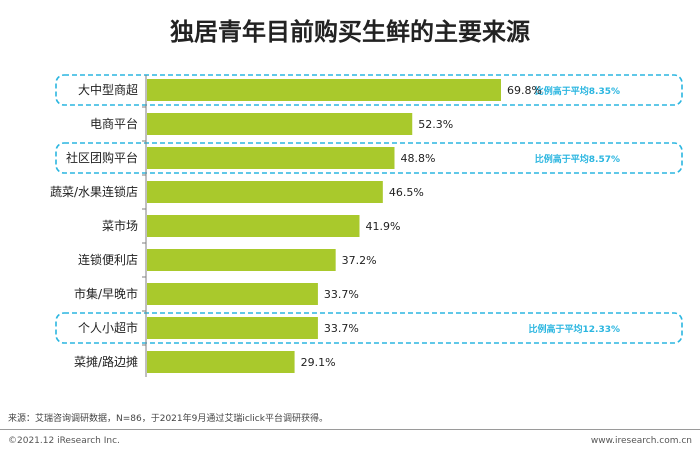  What do you see at coordinates (318, 362) in the screenshot?
I see `value-label: 29.1%` at bounding box center [318, 362].